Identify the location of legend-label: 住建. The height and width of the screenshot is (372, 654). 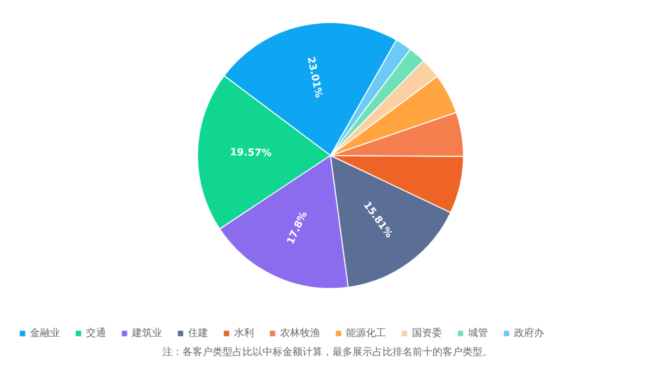
(198, 333).